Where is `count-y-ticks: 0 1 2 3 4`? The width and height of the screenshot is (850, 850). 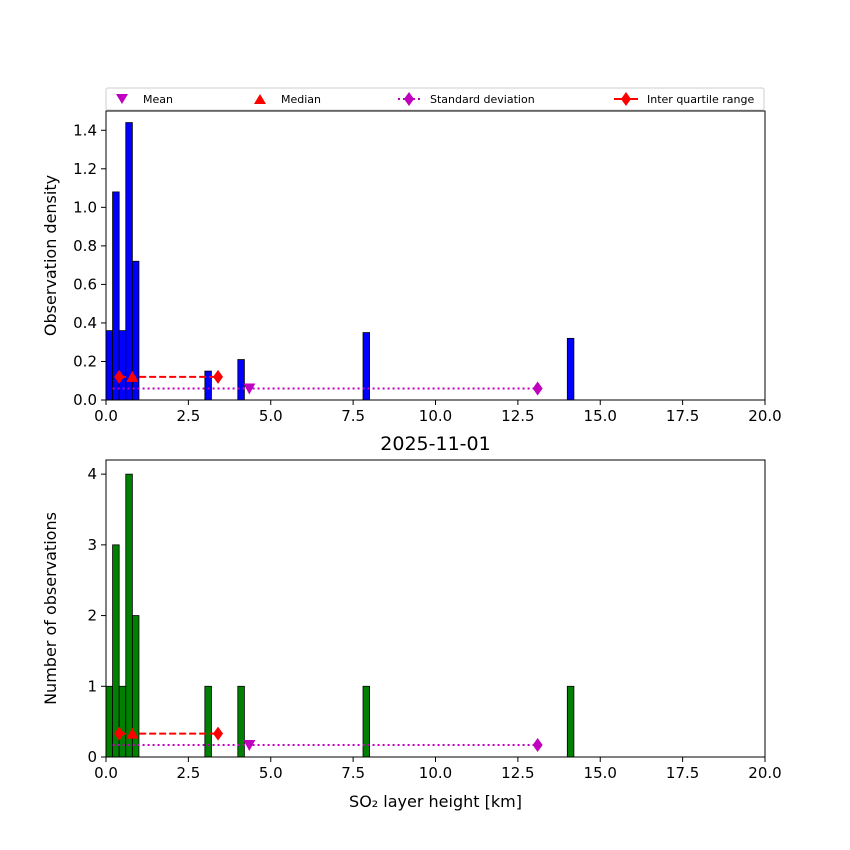 count-y-ticks: 0 1 2 3 4 is located at coordinates (96, 615).